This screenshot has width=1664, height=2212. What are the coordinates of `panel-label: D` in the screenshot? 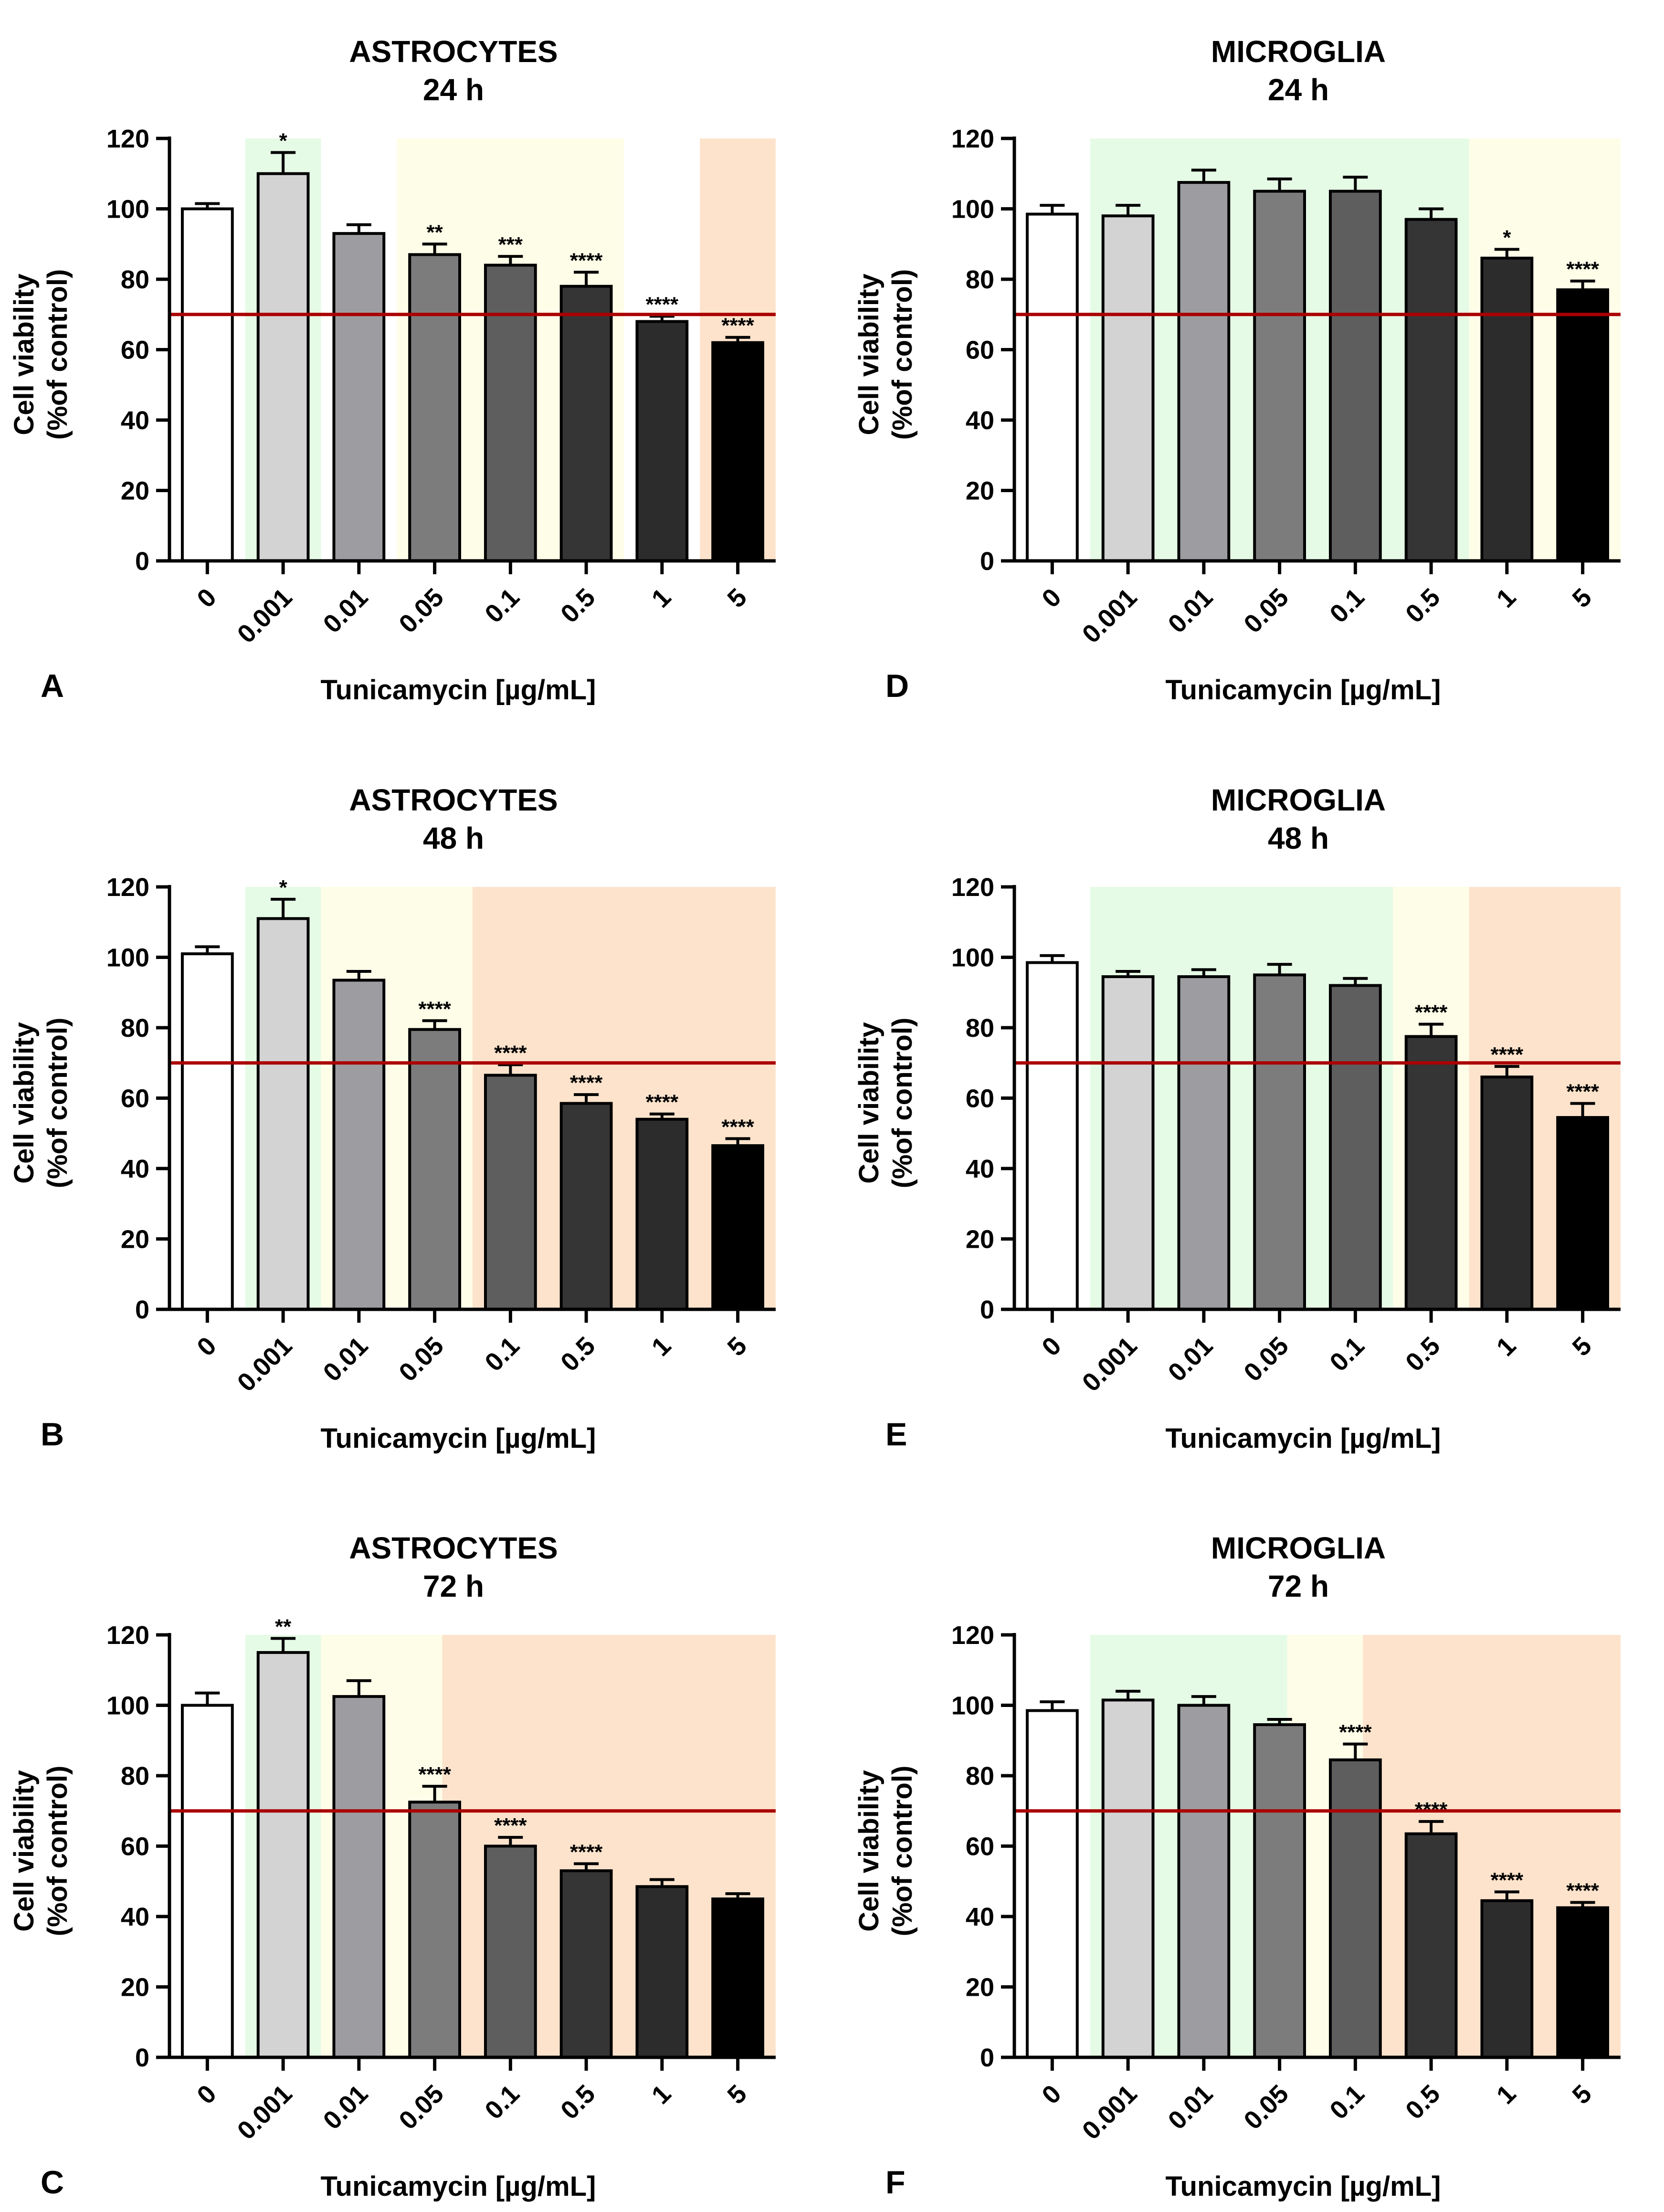 It's located at (897, 686).